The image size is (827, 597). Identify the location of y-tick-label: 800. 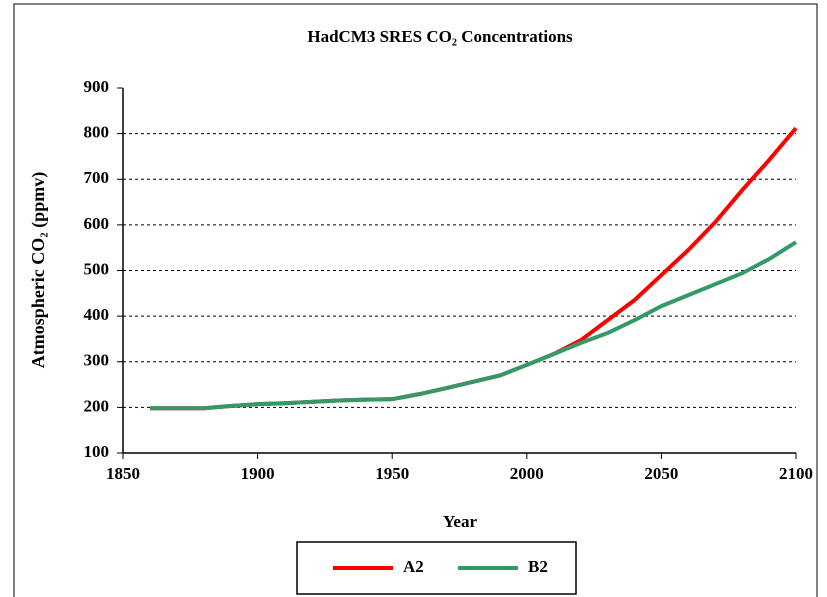
(97, 132).